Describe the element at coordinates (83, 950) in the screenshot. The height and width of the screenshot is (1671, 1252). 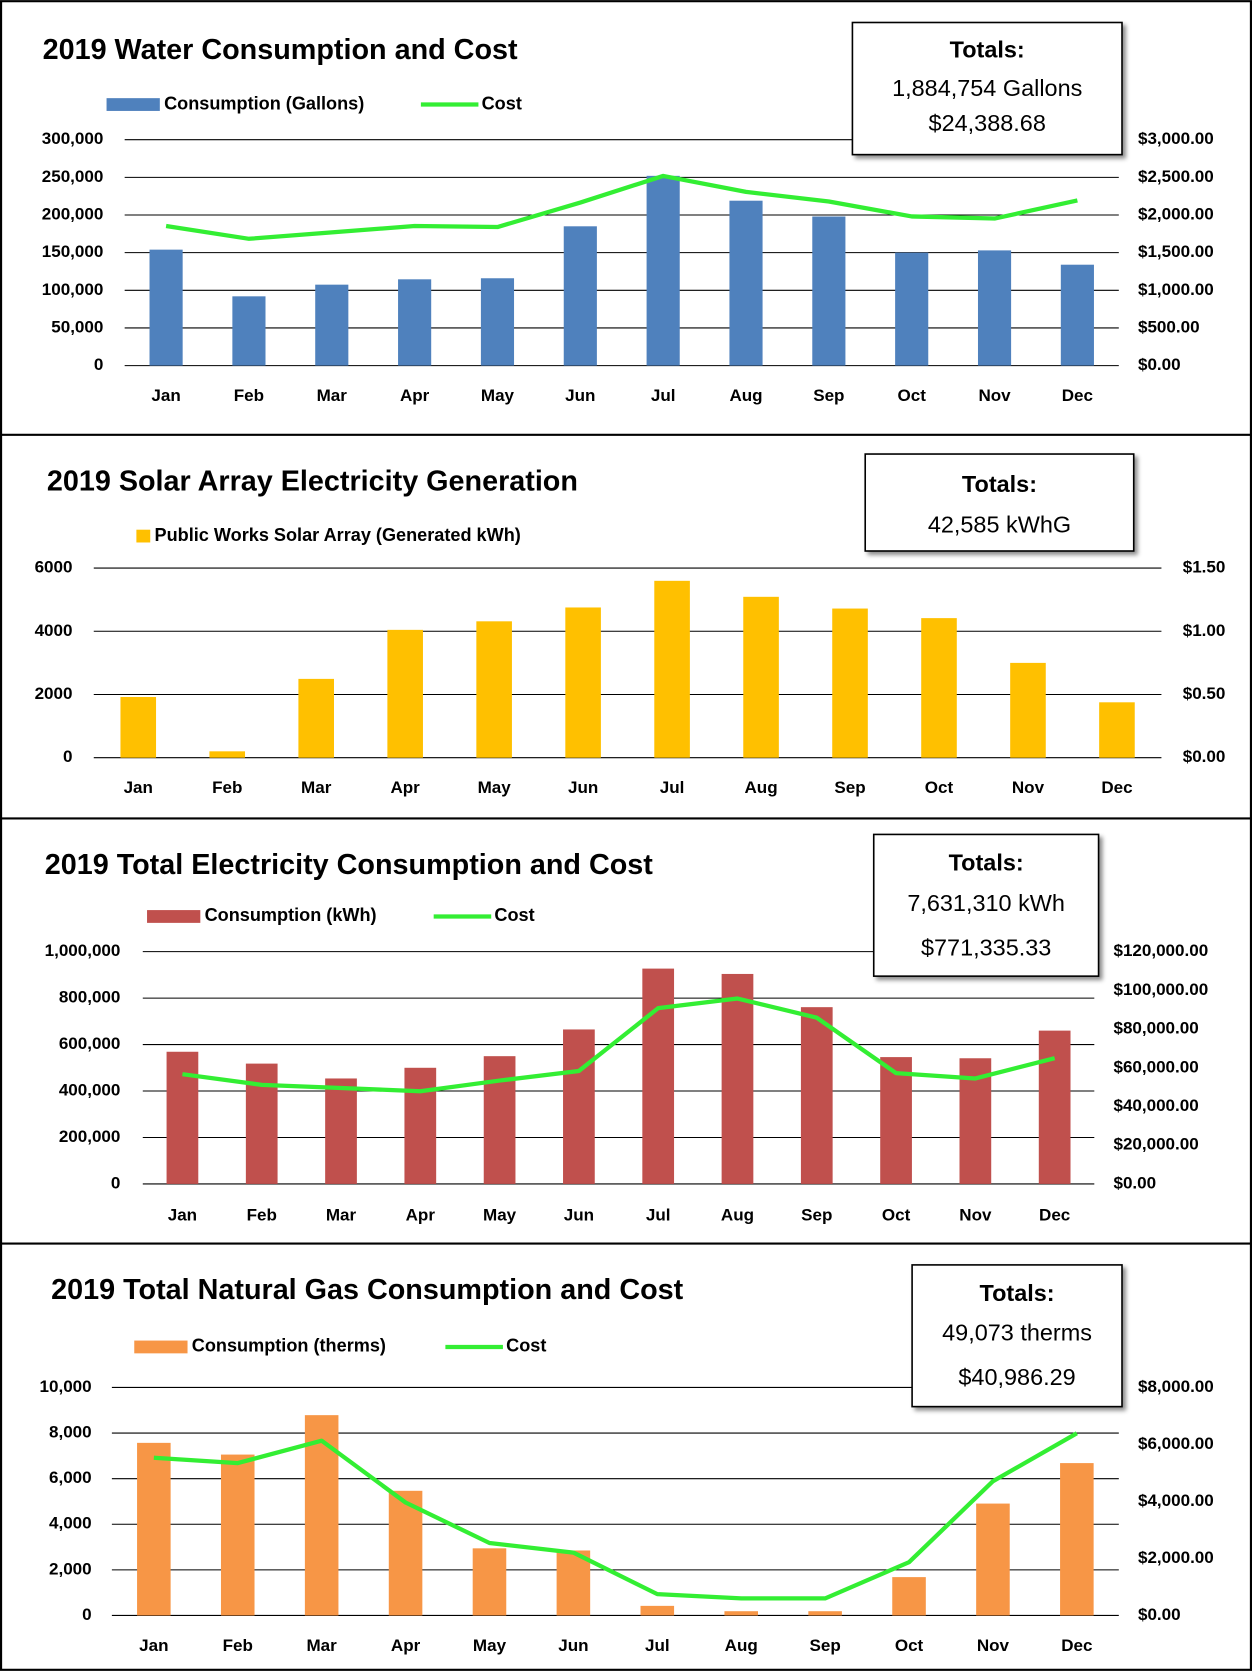
I see `y-tick-label: 1,000,000` at that location.